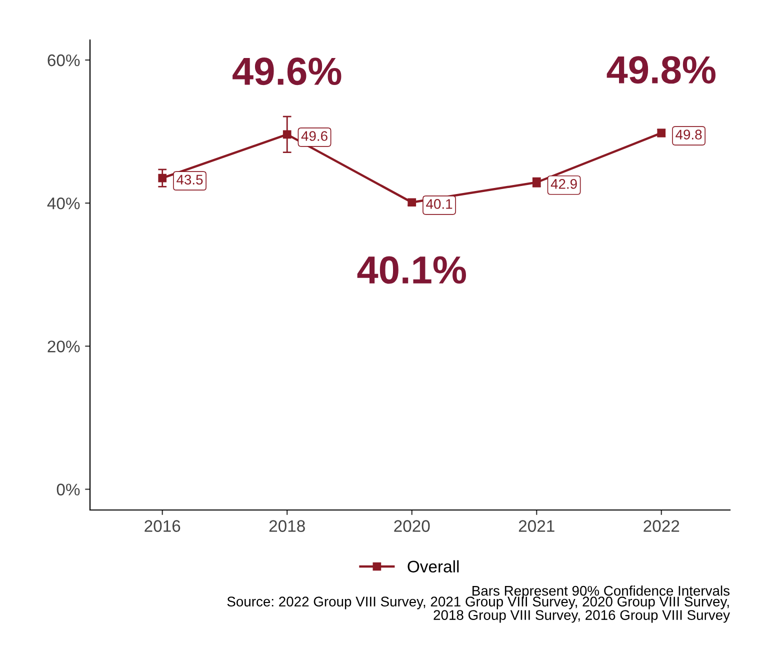  I want to click on x-tick-label: 2018, so click(287, 526).